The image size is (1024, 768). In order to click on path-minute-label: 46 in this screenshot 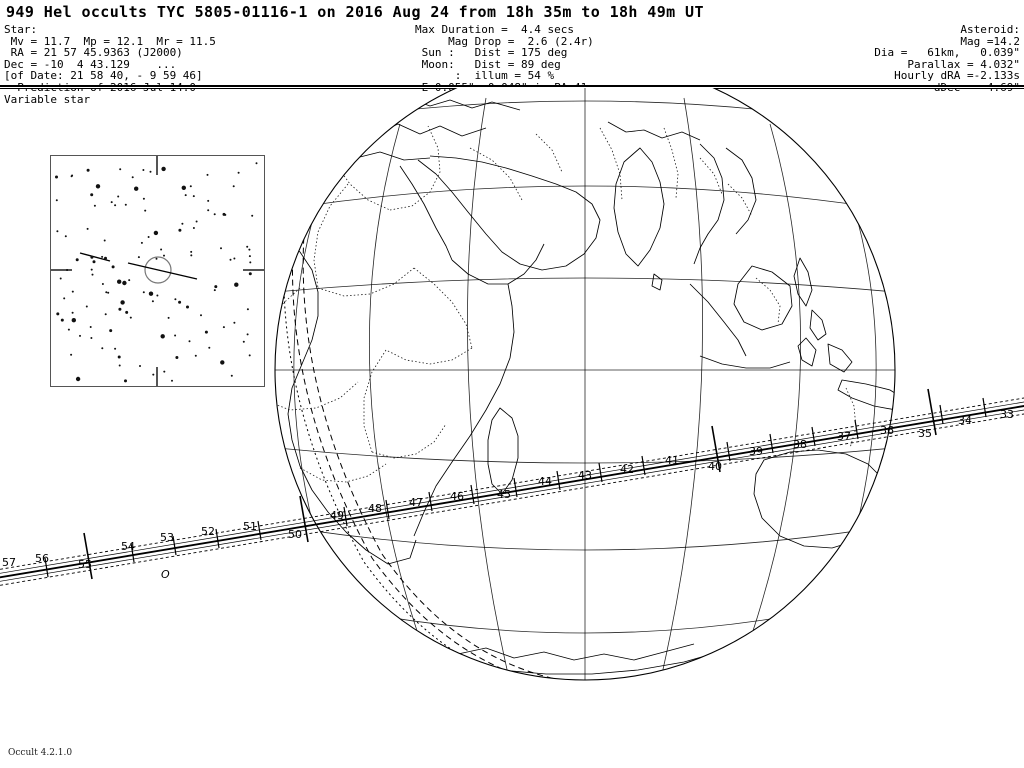, I will do `click(457, 496)`.